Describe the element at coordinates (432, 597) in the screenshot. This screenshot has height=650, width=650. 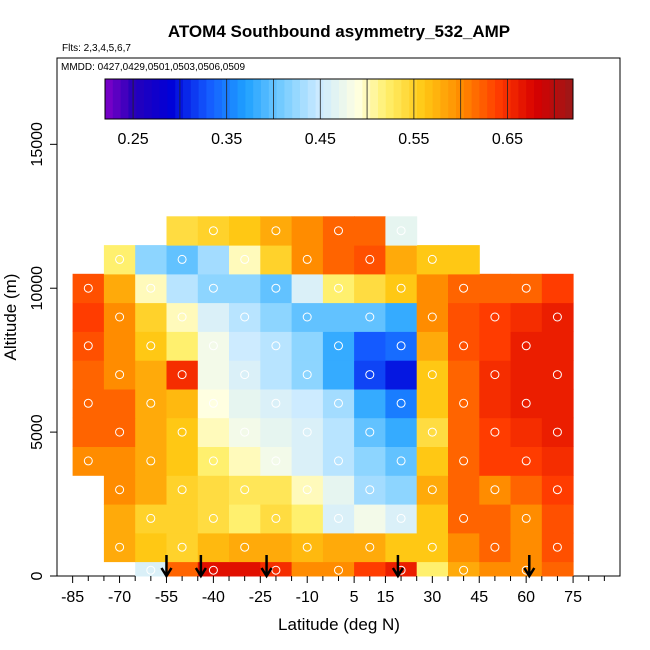
I see `x-tick-label: 30` at that location.